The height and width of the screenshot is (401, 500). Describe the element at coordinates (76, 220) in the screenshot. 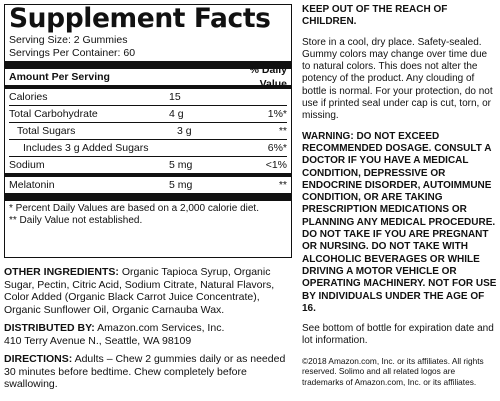

I see `footnote-dv-not-established: ** Daily Value not established.` at that location.